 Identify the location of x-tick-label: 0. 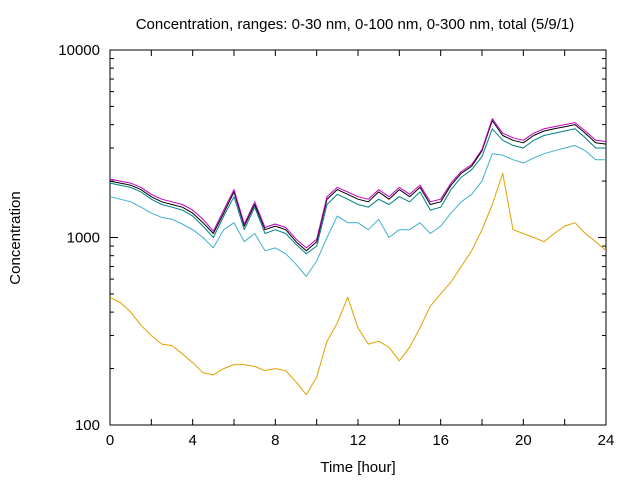
(110, 440).